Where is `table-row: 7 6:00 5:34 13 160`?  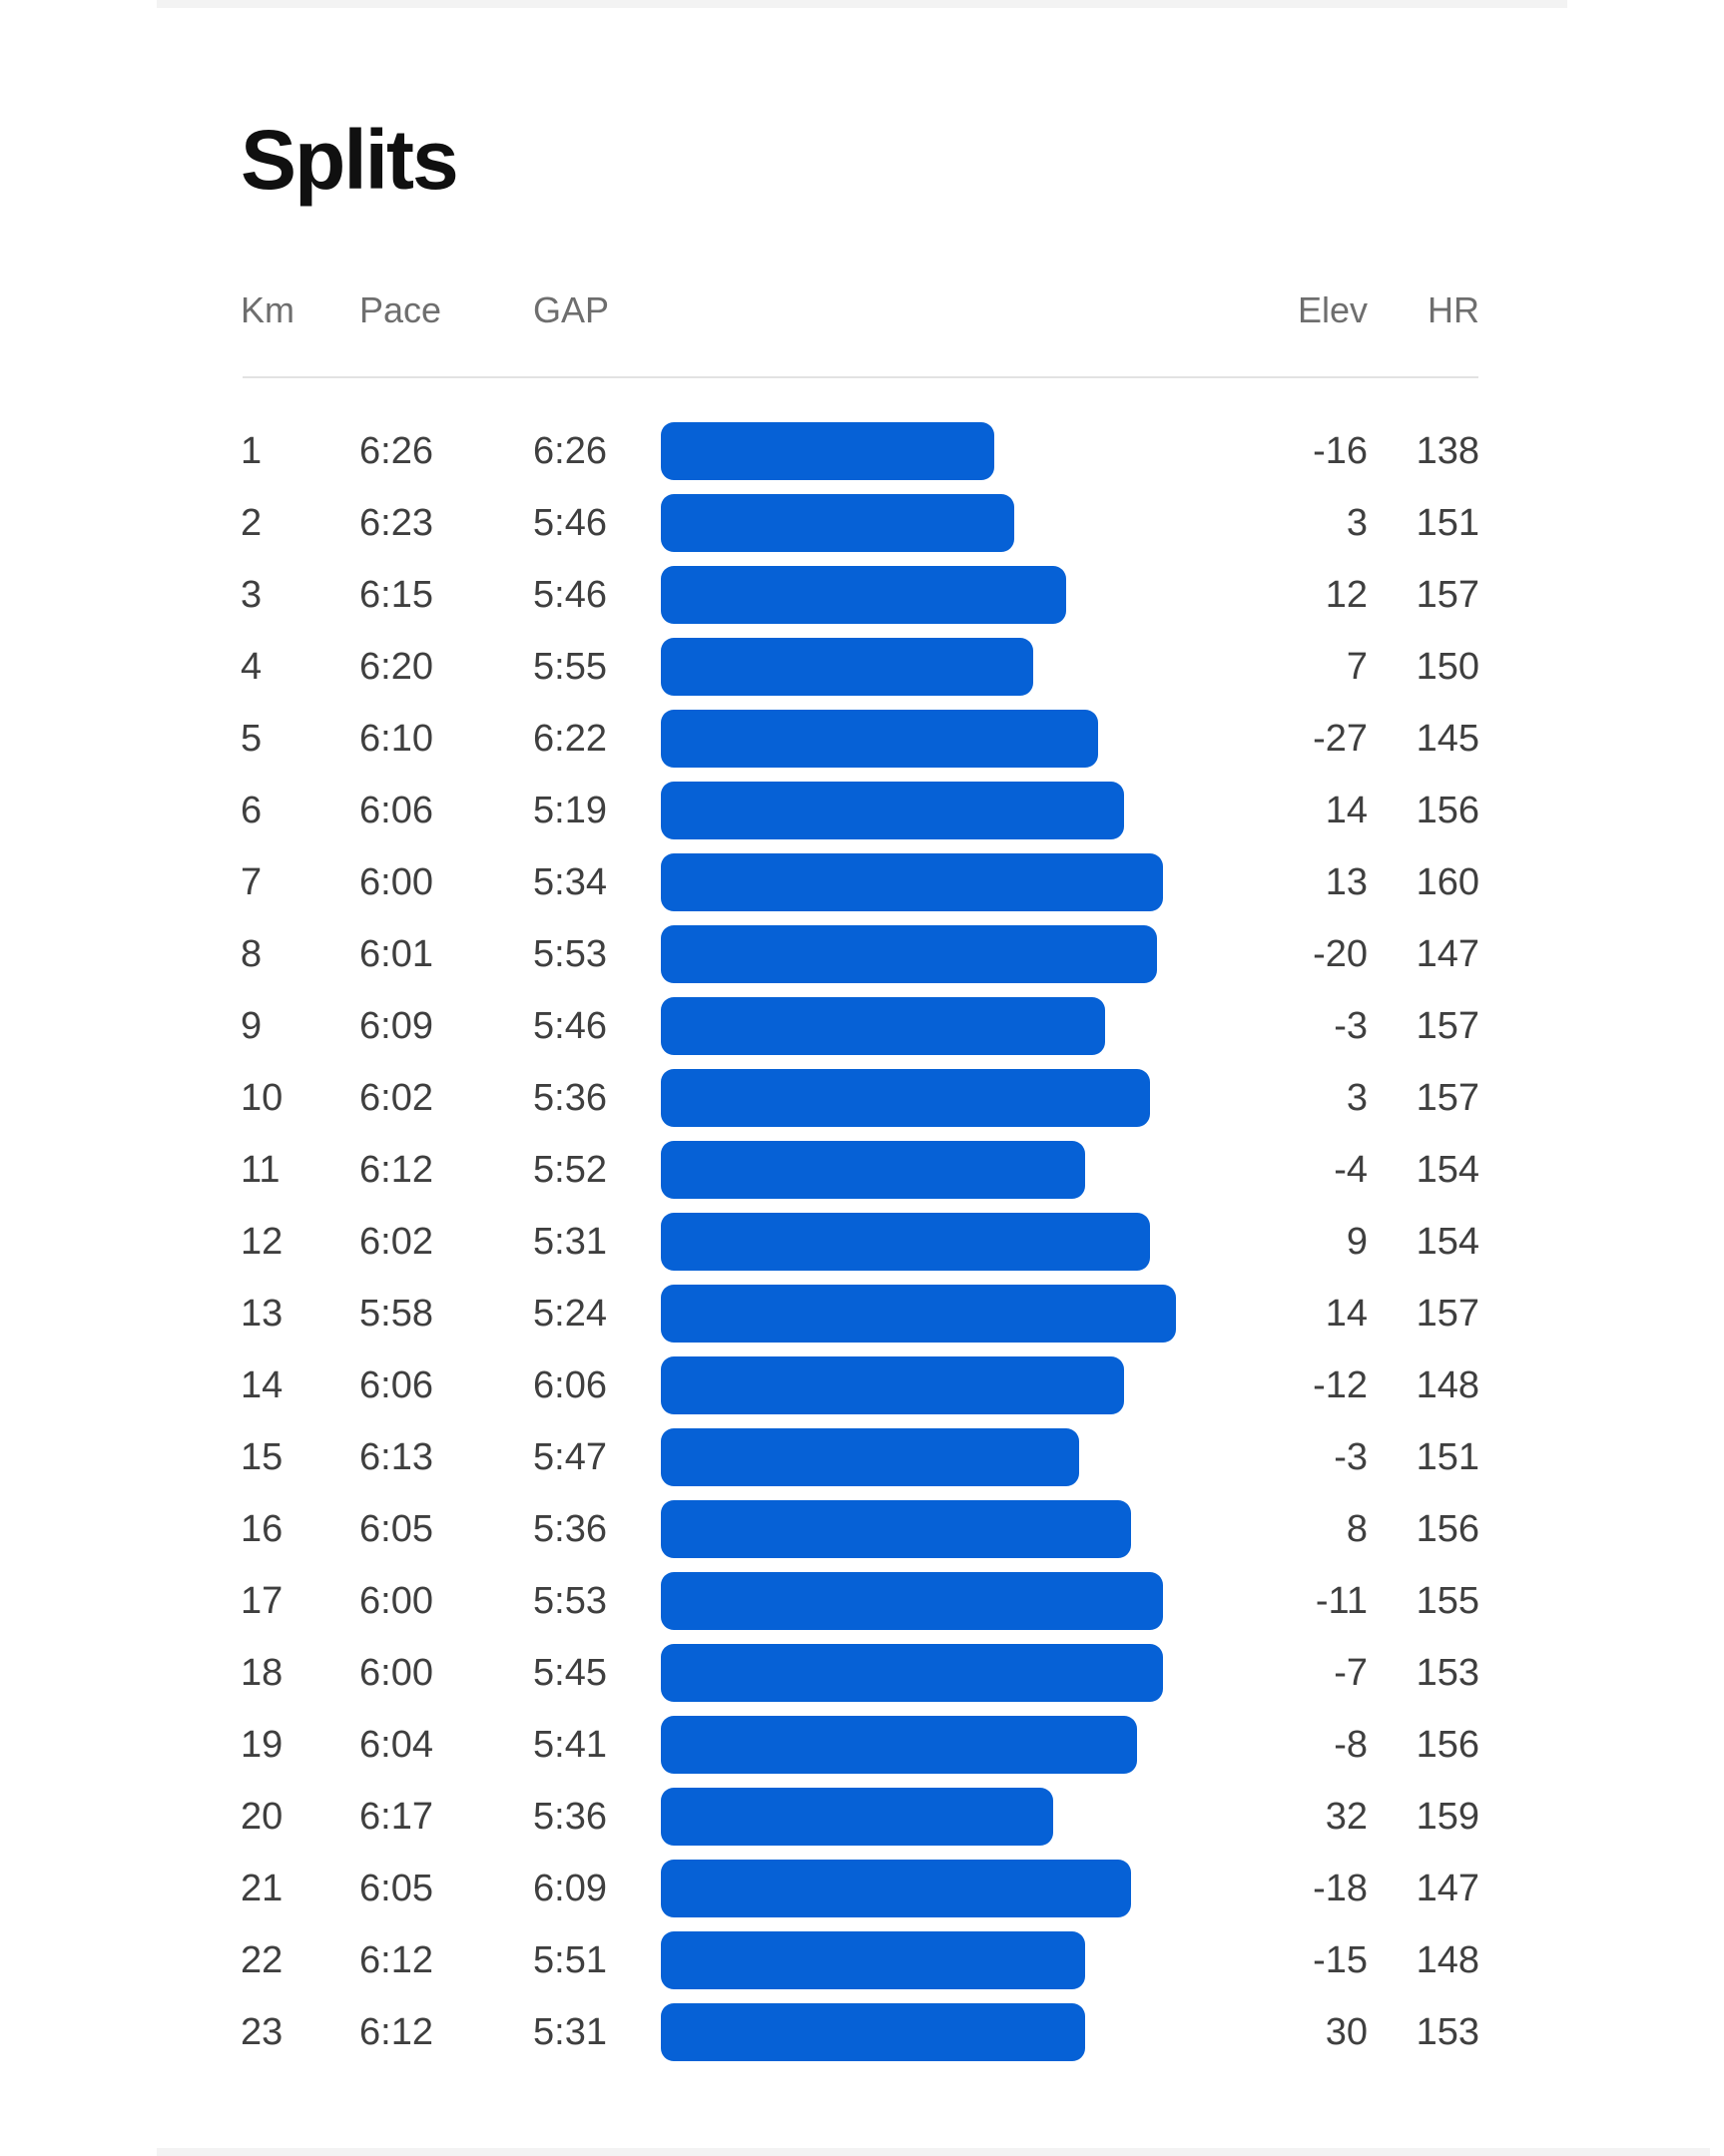
table-row: 7 6:00 5:34 13 160 is located at coordinates (862, 882).